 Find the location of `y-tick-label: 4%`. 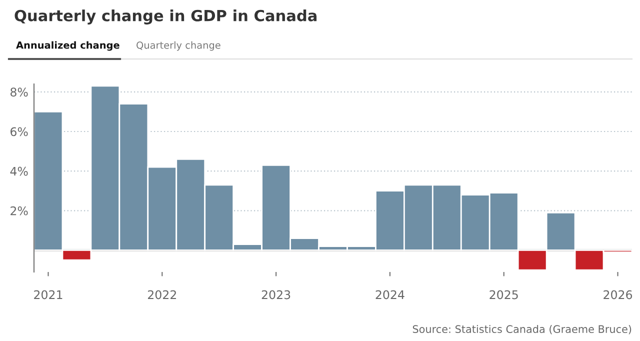

y-tick-label: 4% is located at coordinates (19, 171).